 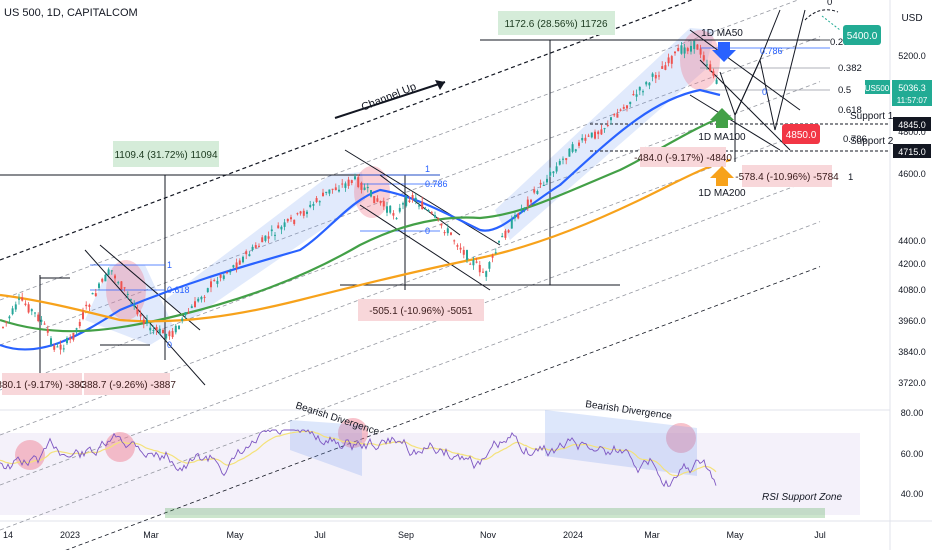 I want to click on support2-badge, so click(x=912, y=151).